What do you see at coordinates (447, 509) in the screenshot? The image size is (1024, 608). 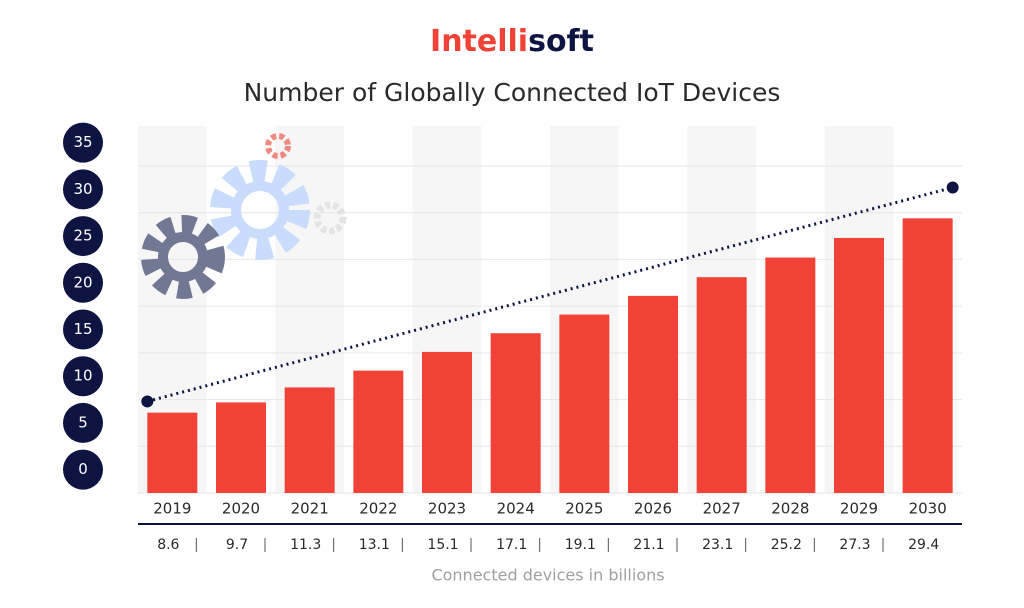 I see `x-tick-label: 2023` at bounding box center [447, 509].